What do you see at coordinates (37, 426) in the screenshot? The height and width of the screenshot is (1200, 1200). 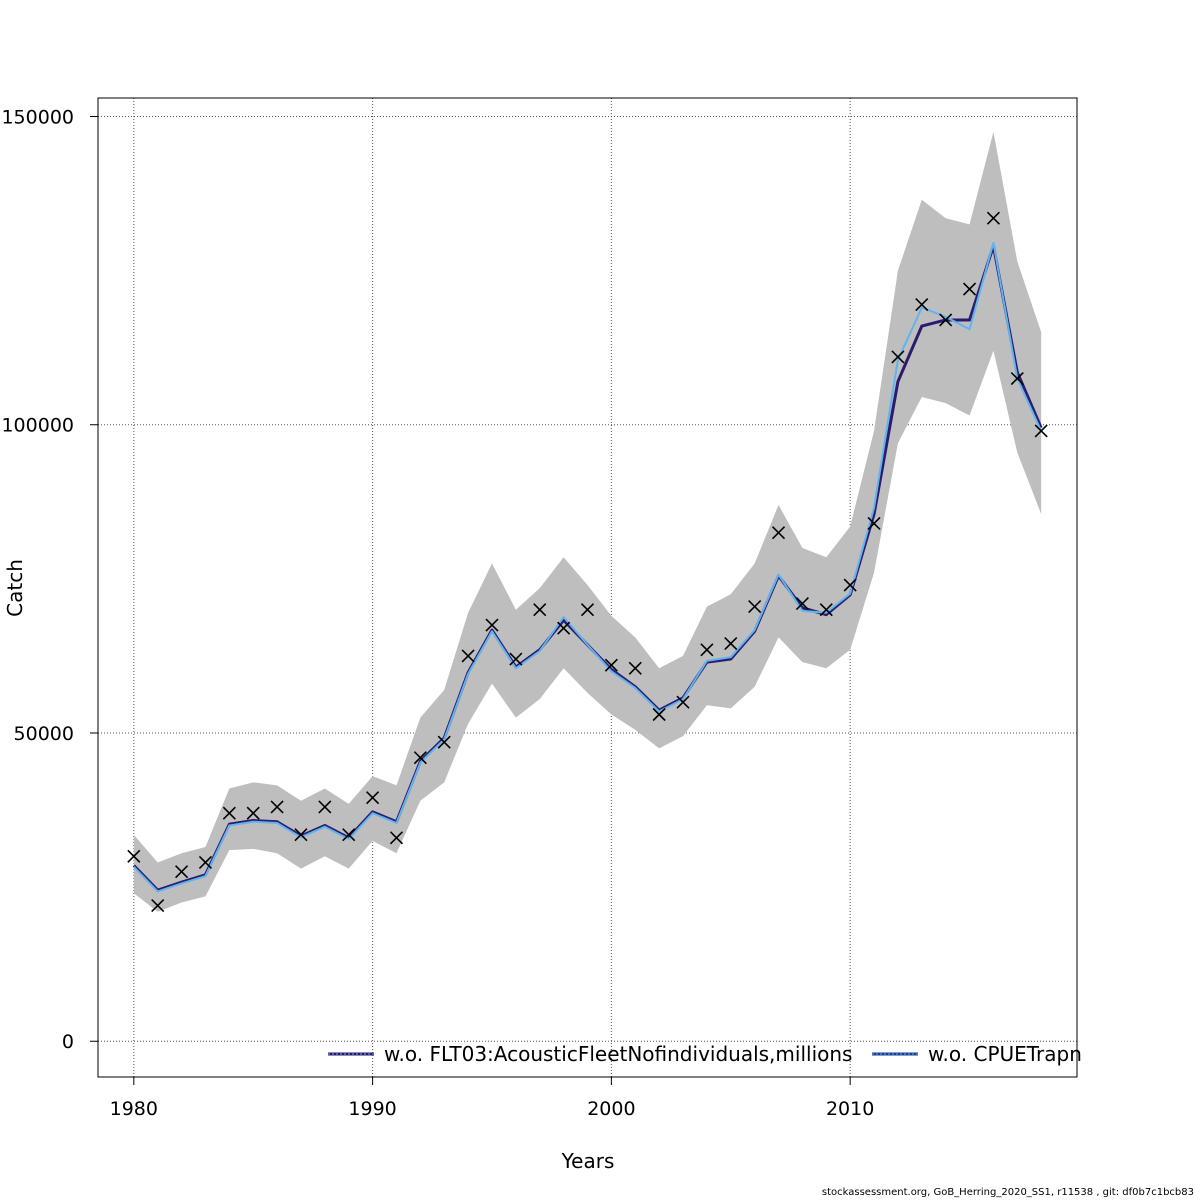 I see `y-tick-label: 100000` at bounding box center [37, 426].